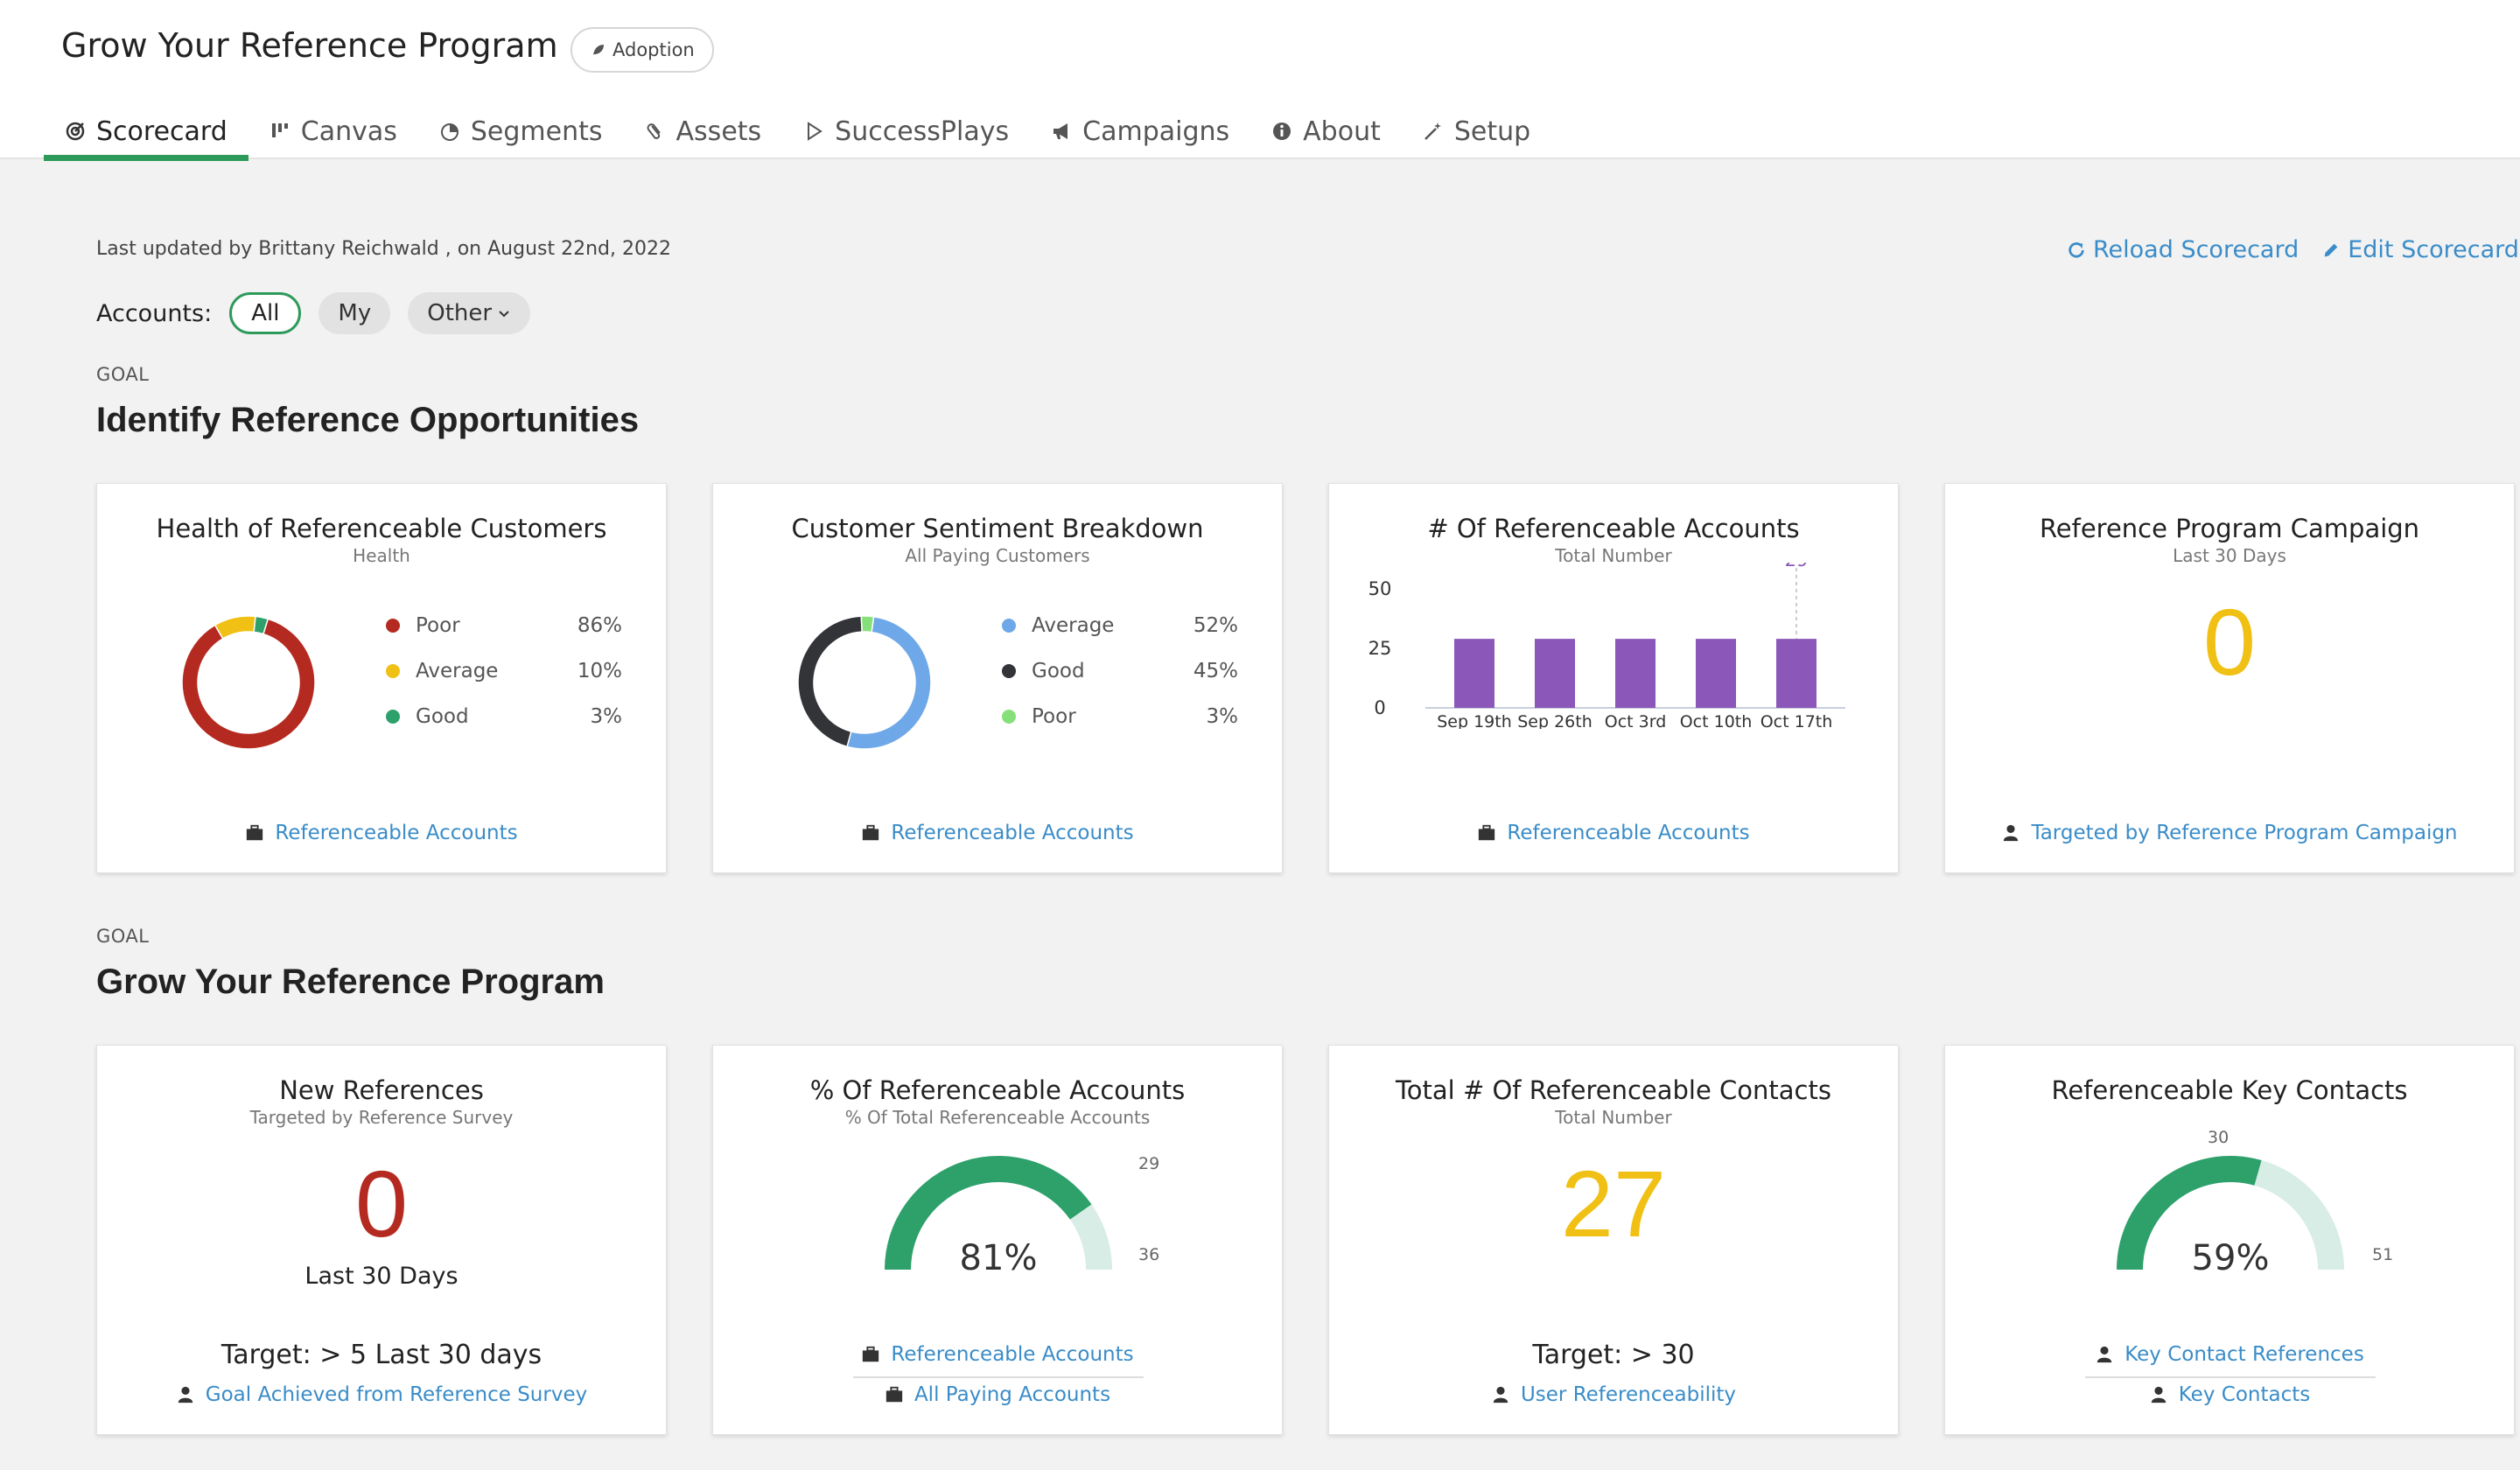 This screenshot has height=1470, width=2520. I want to click on targeted-campaign-link: Targeted by Reference Program Campaign, so click(2229, 833).